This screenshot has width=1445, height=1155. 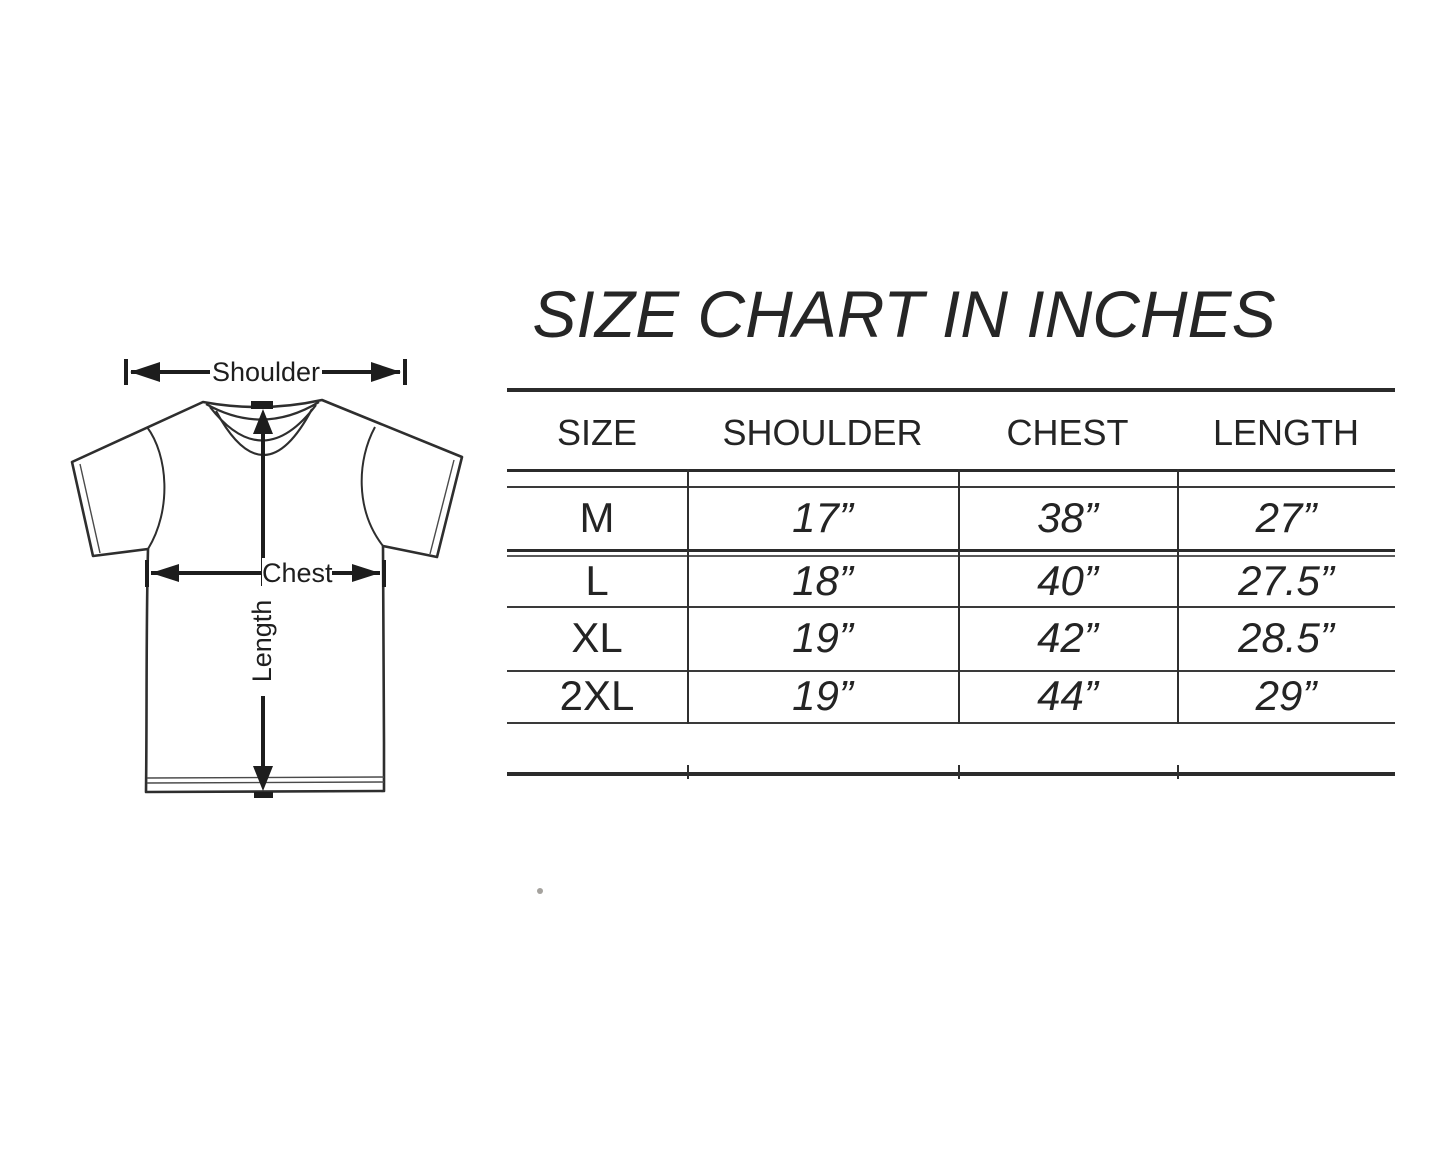 What do you see at coordinates (597, 580) in the screenshot?
I see `size-value: L` at bounding box center [597, 580].